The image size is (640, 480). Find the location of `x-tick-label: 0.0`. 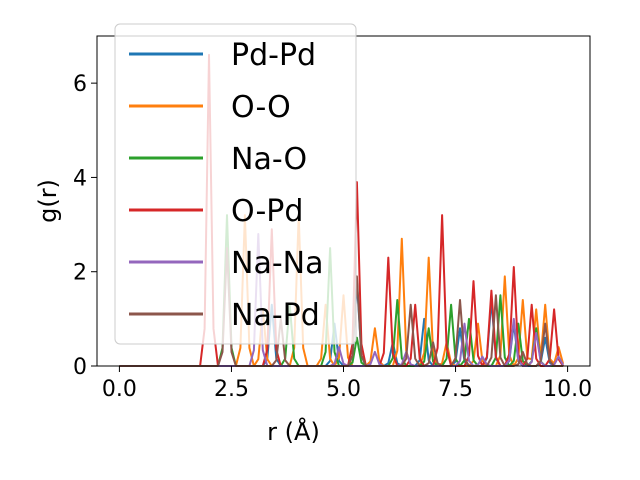

x-tick-label: 0.0 is located at coordinates (119, 389).